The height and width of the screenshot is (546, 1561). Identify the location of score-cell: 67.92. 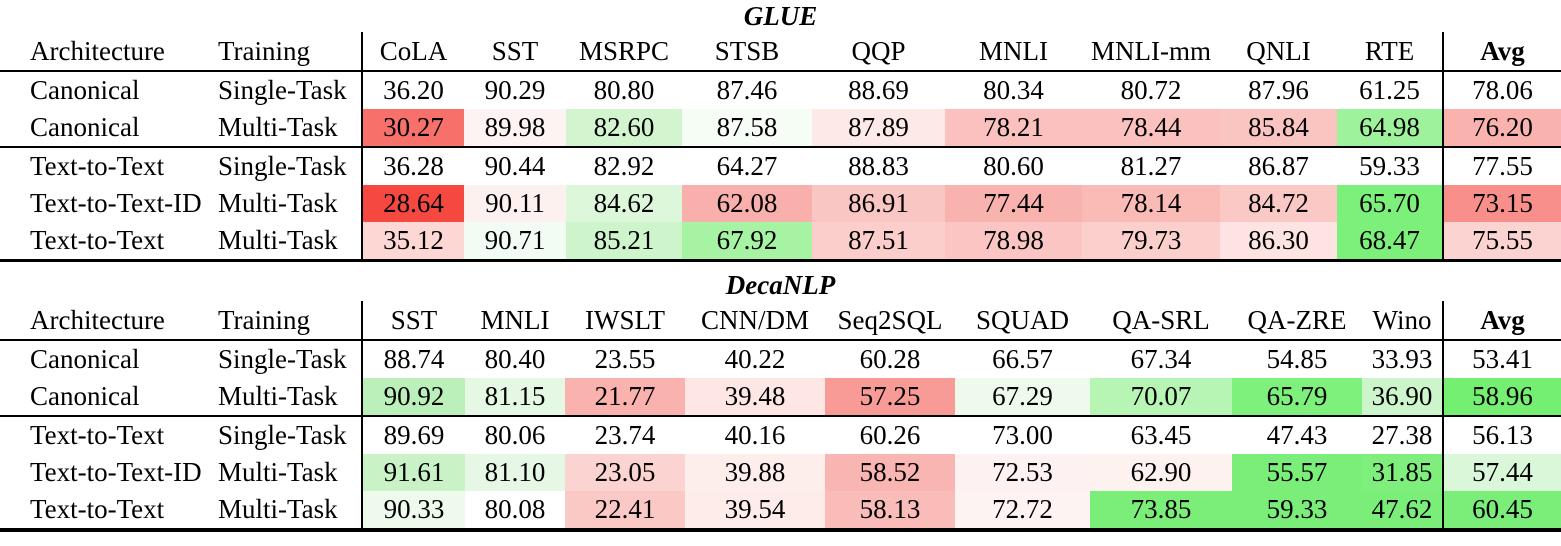
(747, 241).